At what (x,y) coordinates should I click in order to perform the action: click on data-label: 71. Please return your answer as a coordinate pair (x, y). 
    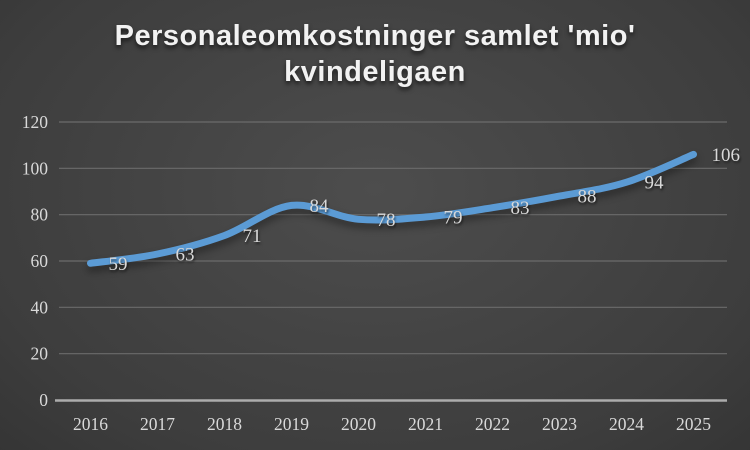
    Looking at the image, I should click on (252, 236).